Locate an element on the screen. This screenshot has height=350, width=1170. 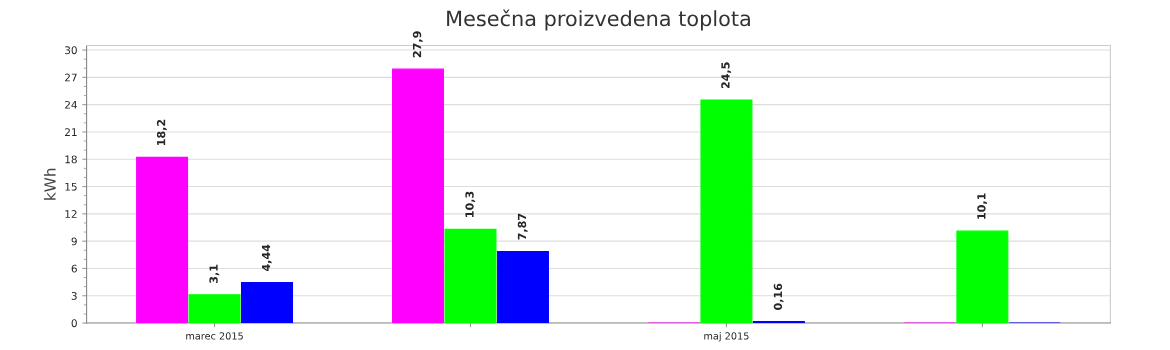
x-tick-label: maj 2015 is located at coordinates (726, 337).